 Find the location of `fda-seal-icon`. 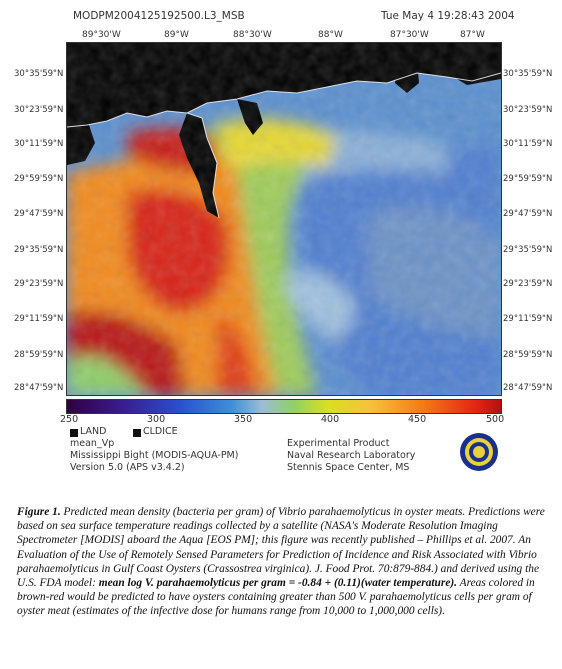

fda-seal-icon is located at coordinates (479, 452).